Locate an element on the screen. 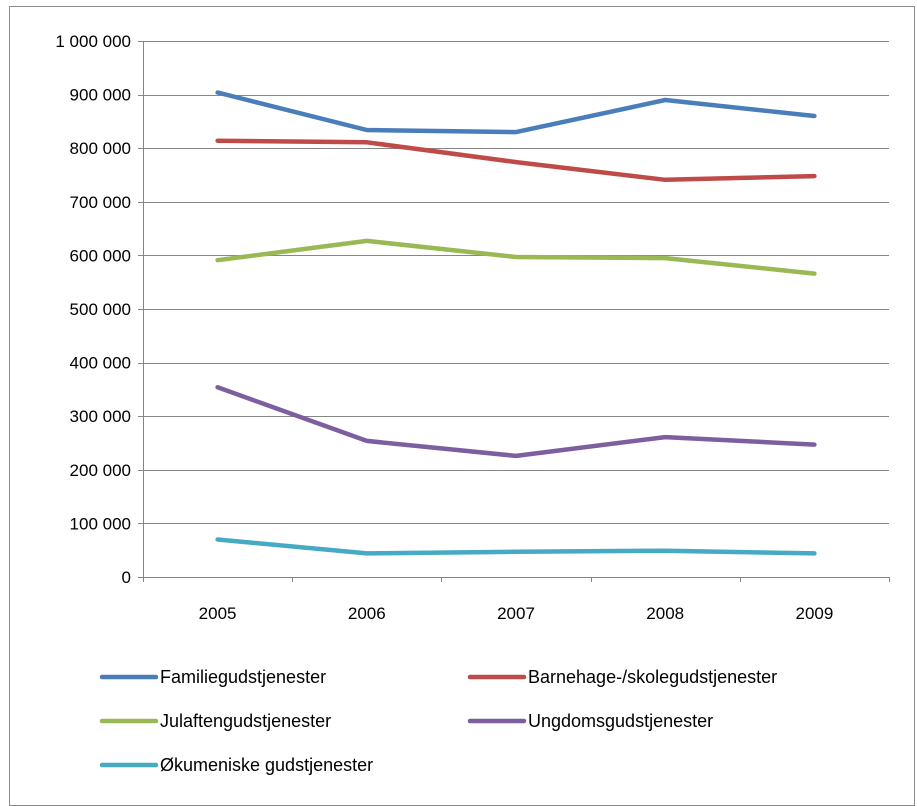 This screenshot has height=806, width=917. x-tick-label: 2008 is located at coordinates (665, 613).